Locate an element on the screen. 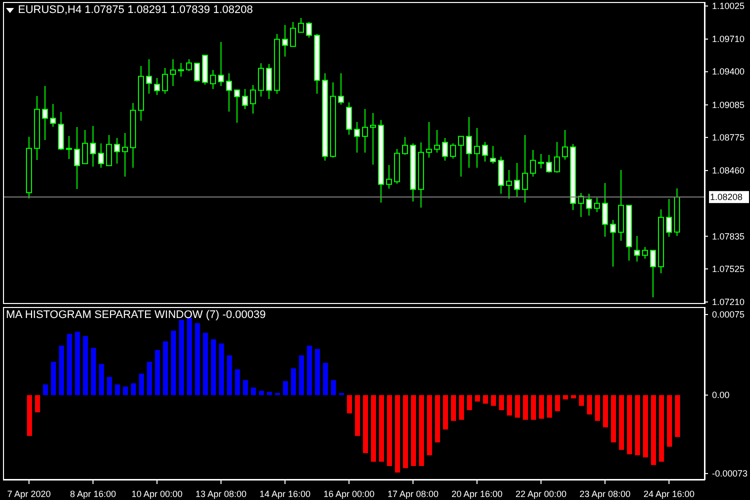 The height and width of the screenshot is (500, 750). y-tick-label: 1.07835 is located at coordinates (728, 236).